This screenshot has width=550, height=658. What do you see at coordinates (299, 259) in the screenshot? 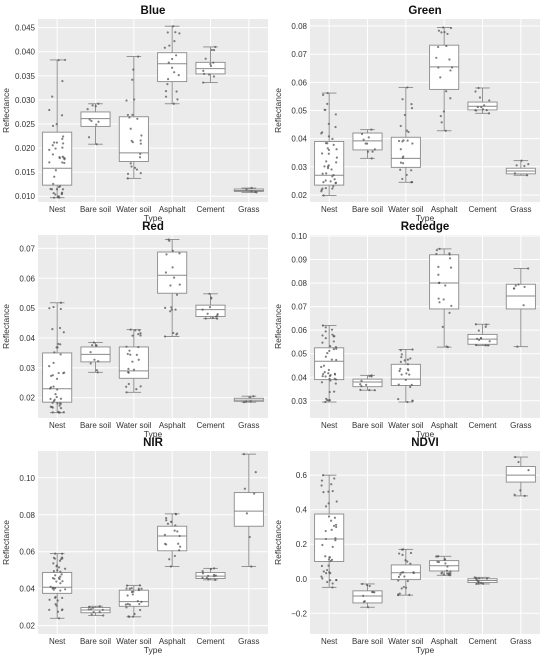
I see `y-tick-label: 0.09` at bounding box center [299, 259].